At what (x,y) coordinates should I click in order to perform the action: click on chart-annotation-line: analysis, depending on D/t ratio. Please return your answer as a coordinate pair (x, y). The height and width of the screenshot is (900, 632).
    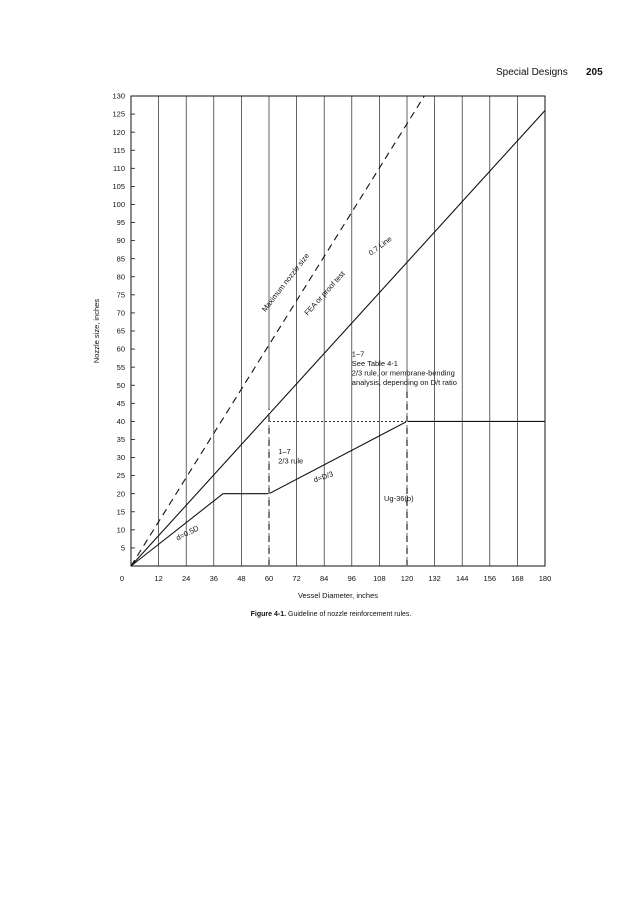
    Looking at the image, I should click on (404, 382).